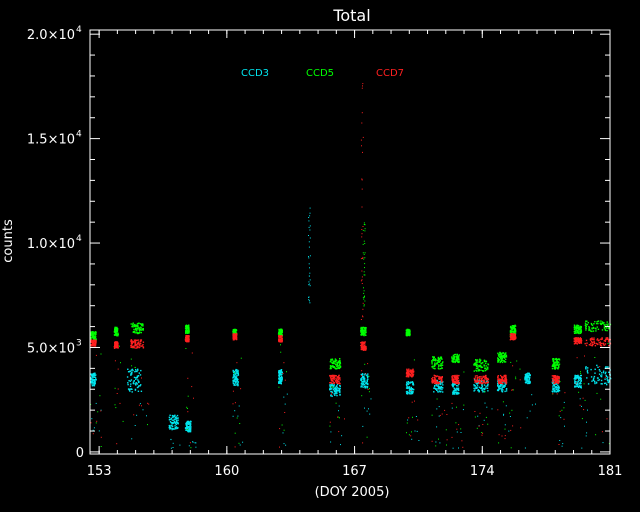  What do you see at coordinates (482, 471) in the screenshot?
I see `x-tick-label: 174` at bounding box center [482, 471].